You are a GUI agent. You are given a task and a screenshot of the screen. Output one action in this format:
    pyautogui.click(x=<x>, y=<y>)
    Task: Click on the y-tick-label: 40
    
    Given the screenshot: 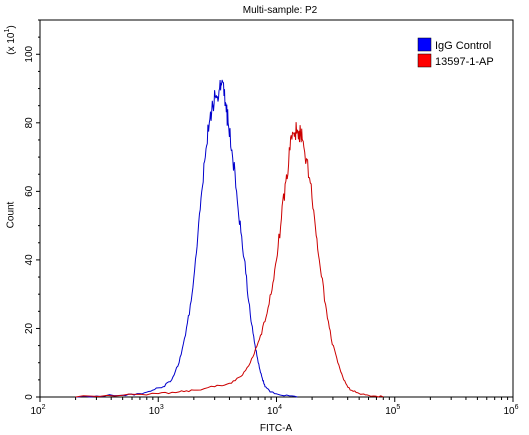 What is the action you would take?
    pyautogui.click(x=29, y=260)
    